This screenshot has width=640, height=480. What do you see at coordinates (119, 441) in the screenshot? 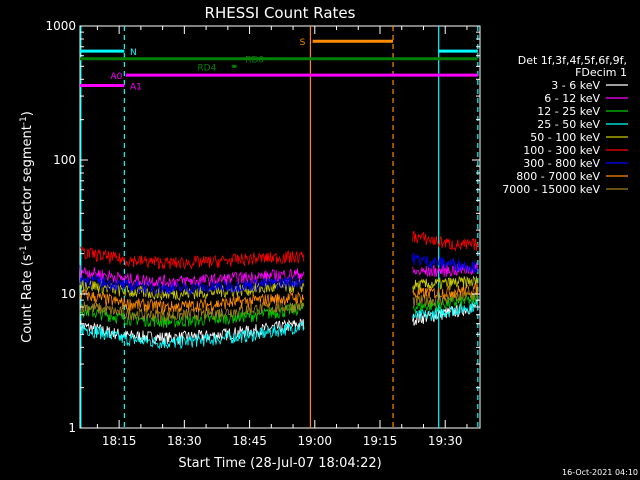
I see `x-tick-label: 18:15` at bounding box center [119, 441].